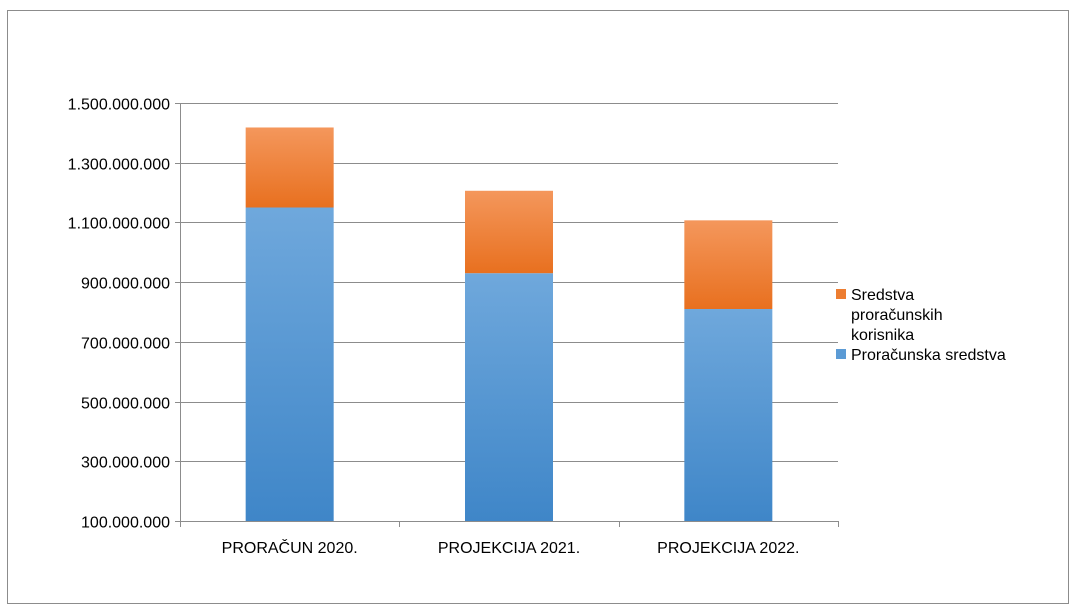 This screenshot has height=608, width=1076. Describe the element at coordinates (125, 404) in the screenshot. I see `y-tick-label: 500.000.000` at that location.